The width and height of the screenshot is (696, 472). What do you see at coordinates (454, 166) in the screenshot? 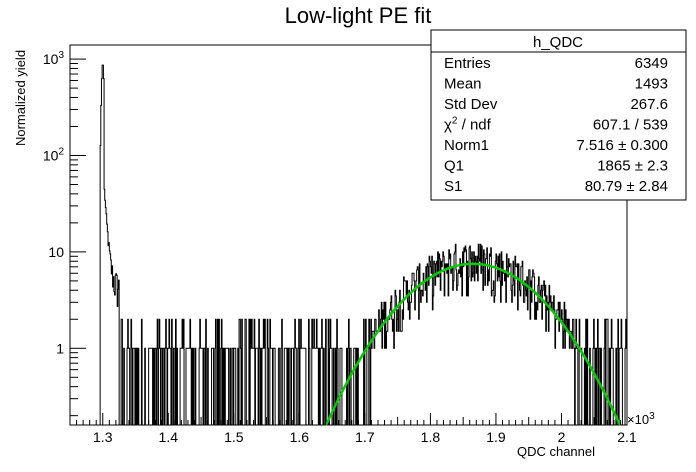
I see `stats-row-label: Q1` at bounding box center [454, 166].